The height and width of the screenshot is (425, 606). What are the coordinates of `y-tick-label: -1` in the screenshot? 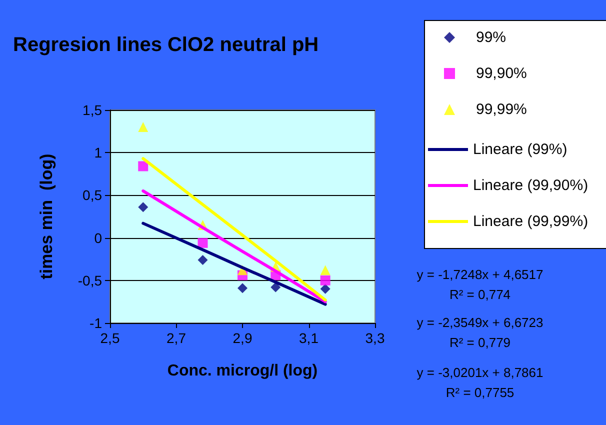 It's located at (96, 323).